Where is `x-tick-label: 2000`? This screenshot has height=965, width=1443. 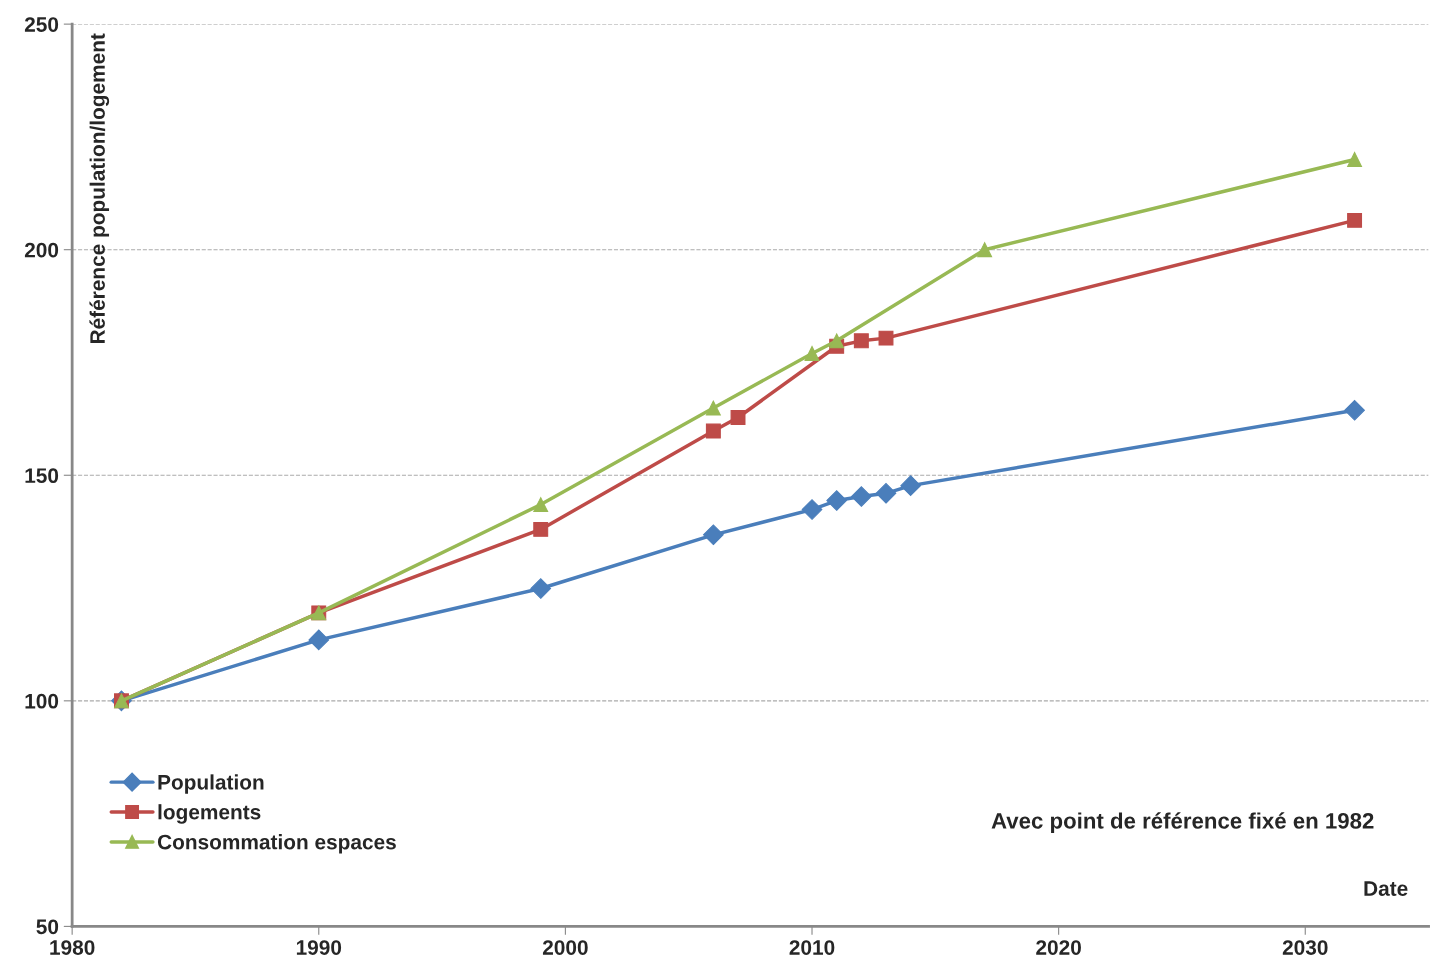
x-tick-label: 2000 is located at coordinates (565, 947).